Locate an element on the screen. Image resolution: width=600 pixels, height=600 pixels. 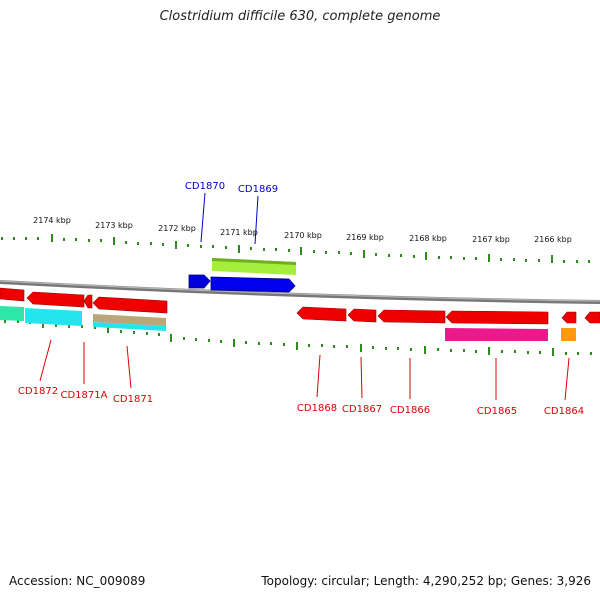
gene-label-cd1871: CD1871 is located at coordinates (133, 399).